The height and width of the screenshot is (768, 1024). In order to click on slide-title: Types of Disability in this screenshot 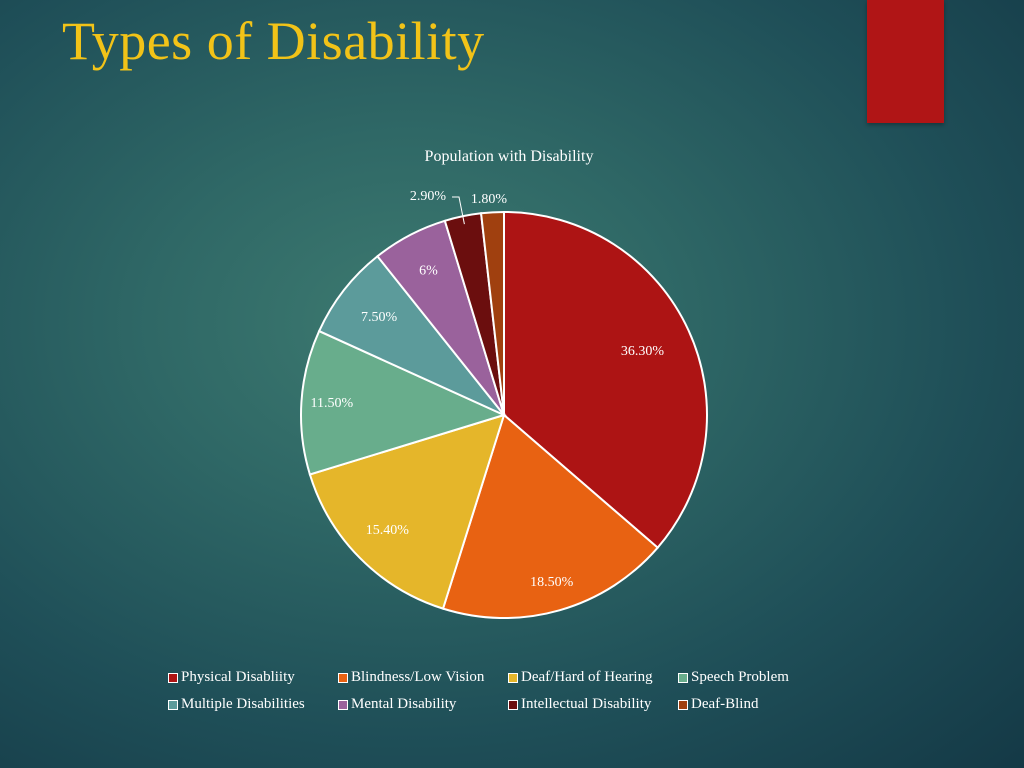, I will do `click(273, 41)`.